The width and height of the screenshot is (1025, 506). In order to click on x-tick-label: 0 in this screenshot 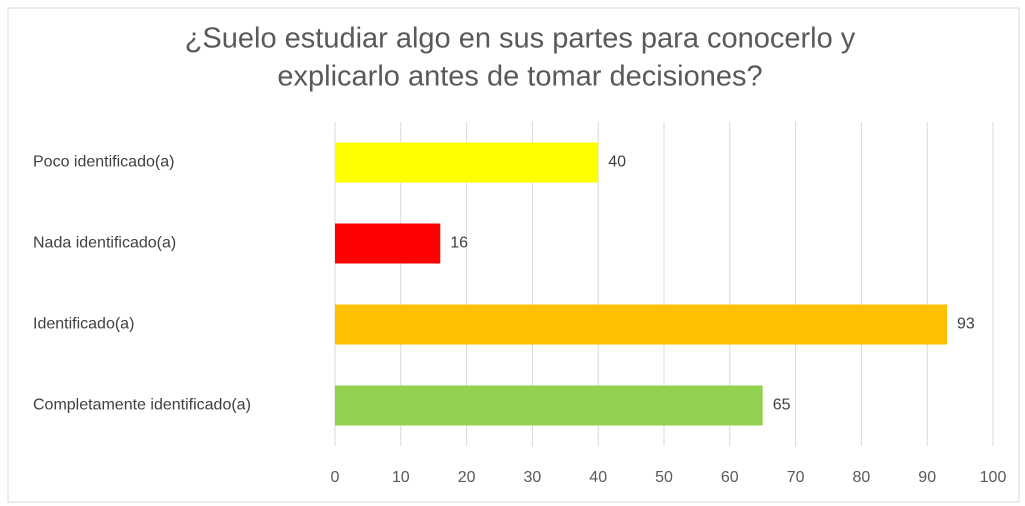, I will do `click(335, 477)`.